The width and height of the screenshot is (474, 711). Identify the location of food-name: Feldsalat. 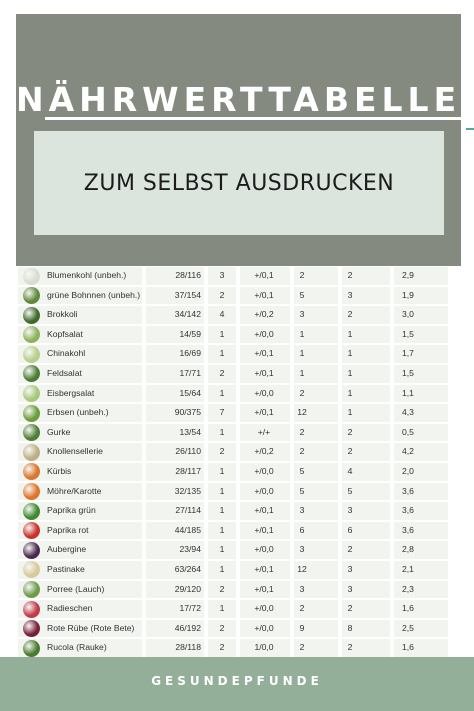
(64, 372).